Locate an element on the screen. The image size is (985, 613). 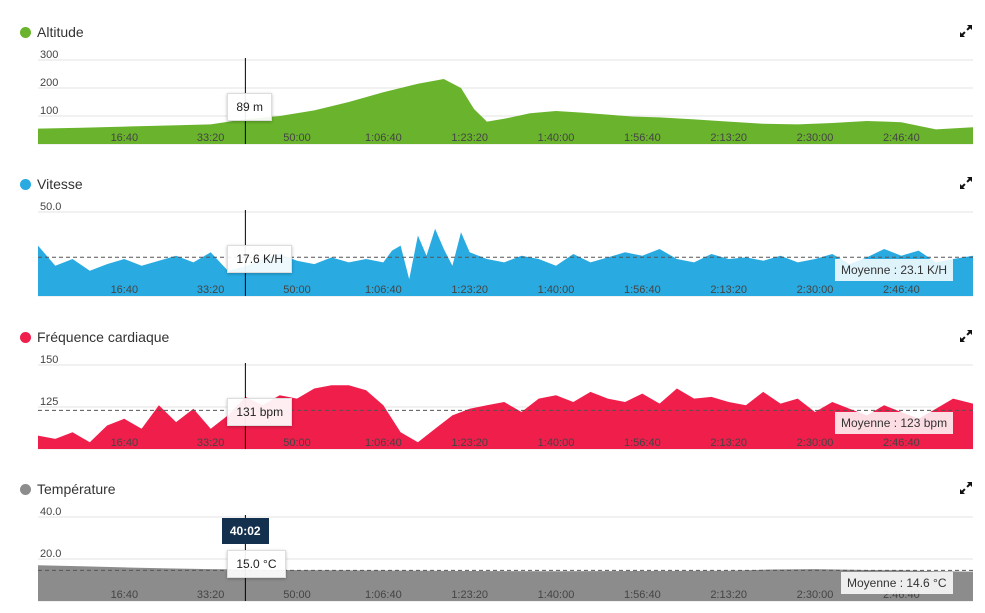
vitesse-tooltip: 17.6 K/H is located at coordinates (260, 259).